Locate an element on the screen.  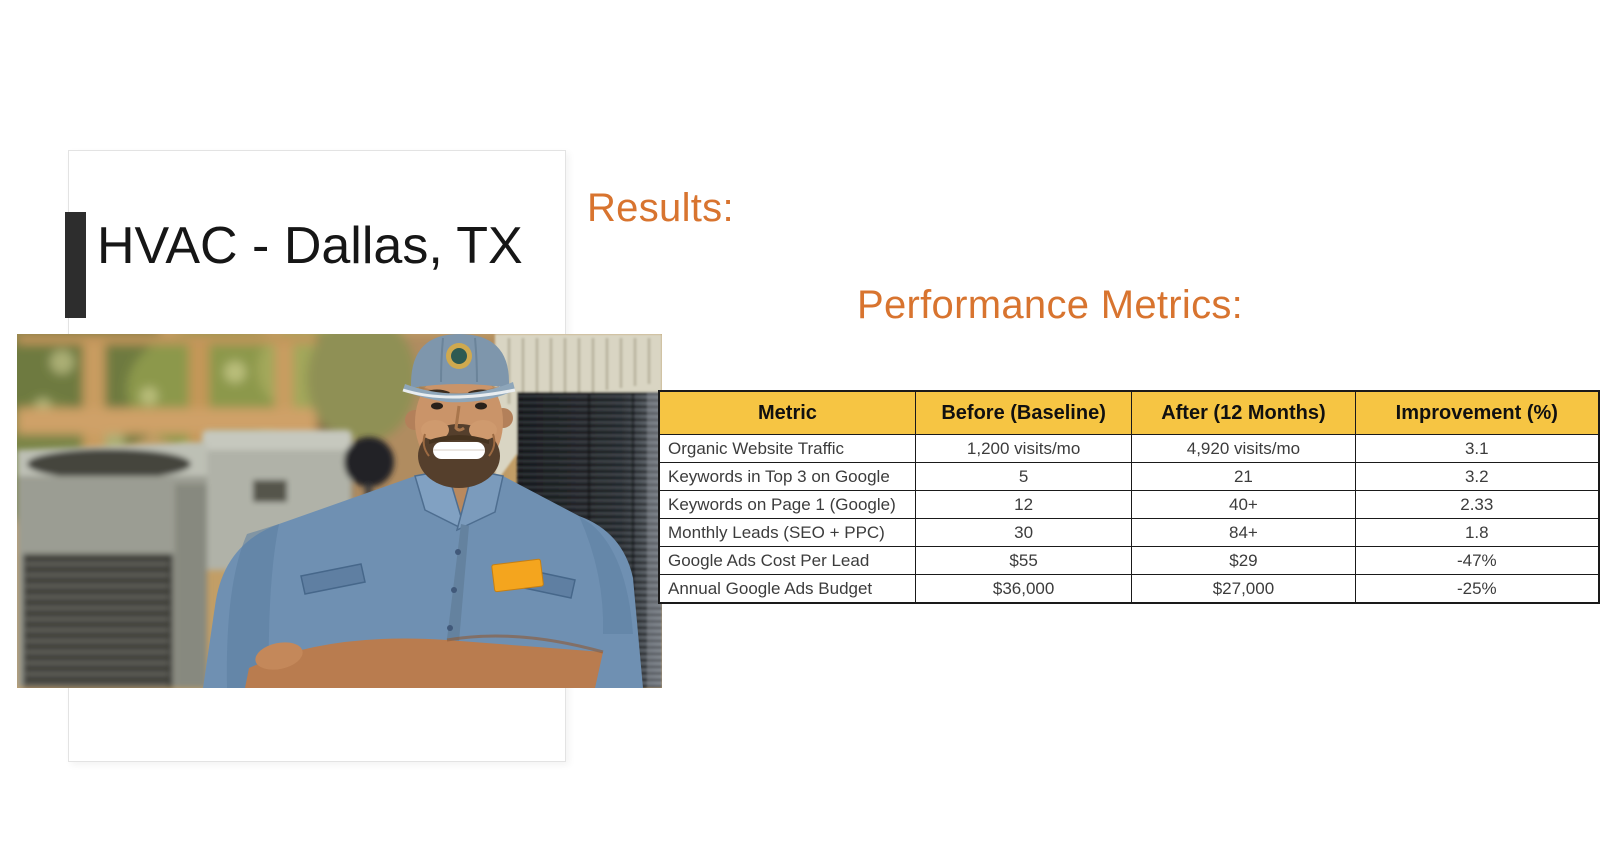
table-row: Google Ads Cost Per Lead $55 $29 -47% is located at coordinates (1129, 560).